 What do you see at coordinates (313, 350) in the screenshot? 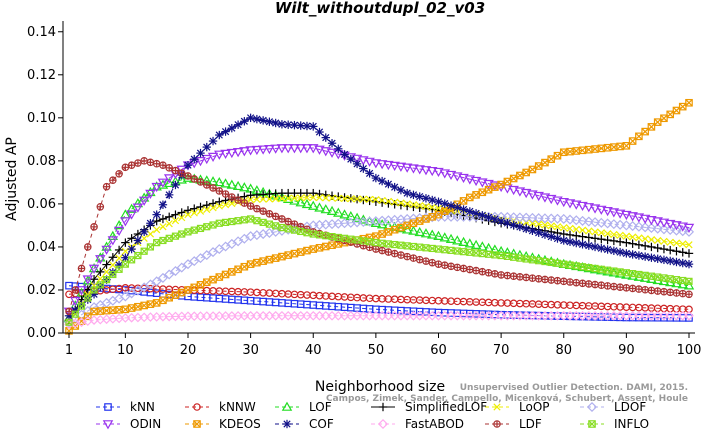
I see `x-tick-label: 40` at bounding box center [313, 350].